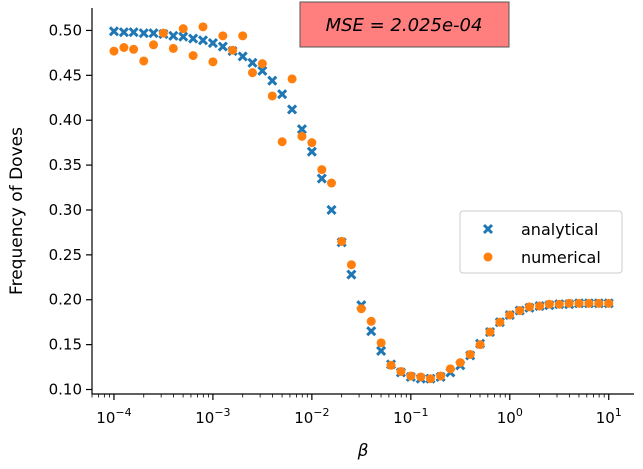 Image resolution: width=643 pixels, height=469 pixels. I want to click on legend-label-numerical: numerical, so click(561, 257).